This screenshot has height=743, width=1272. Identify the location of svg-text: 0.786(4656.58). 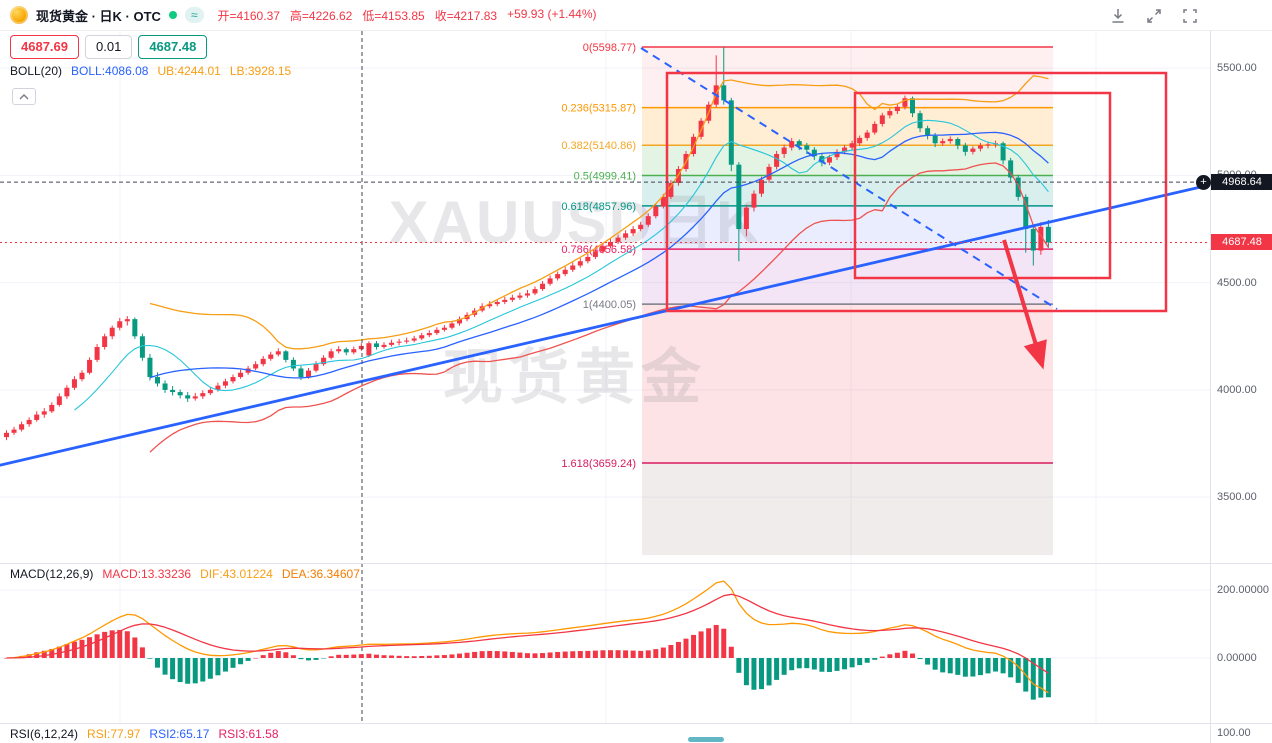
(598, 250).